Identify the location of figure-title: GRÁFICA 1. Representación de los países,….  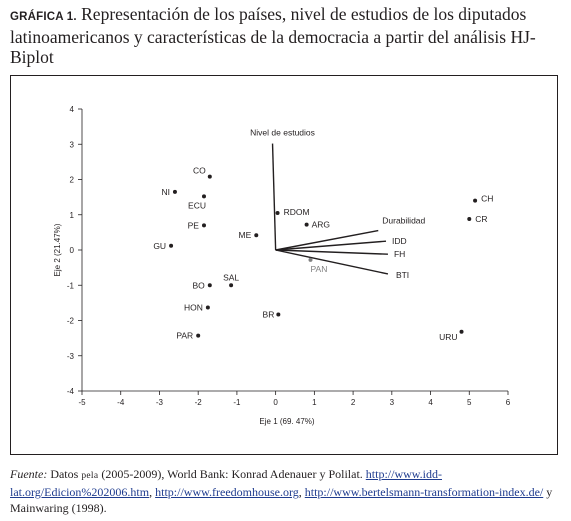
(287, 35).